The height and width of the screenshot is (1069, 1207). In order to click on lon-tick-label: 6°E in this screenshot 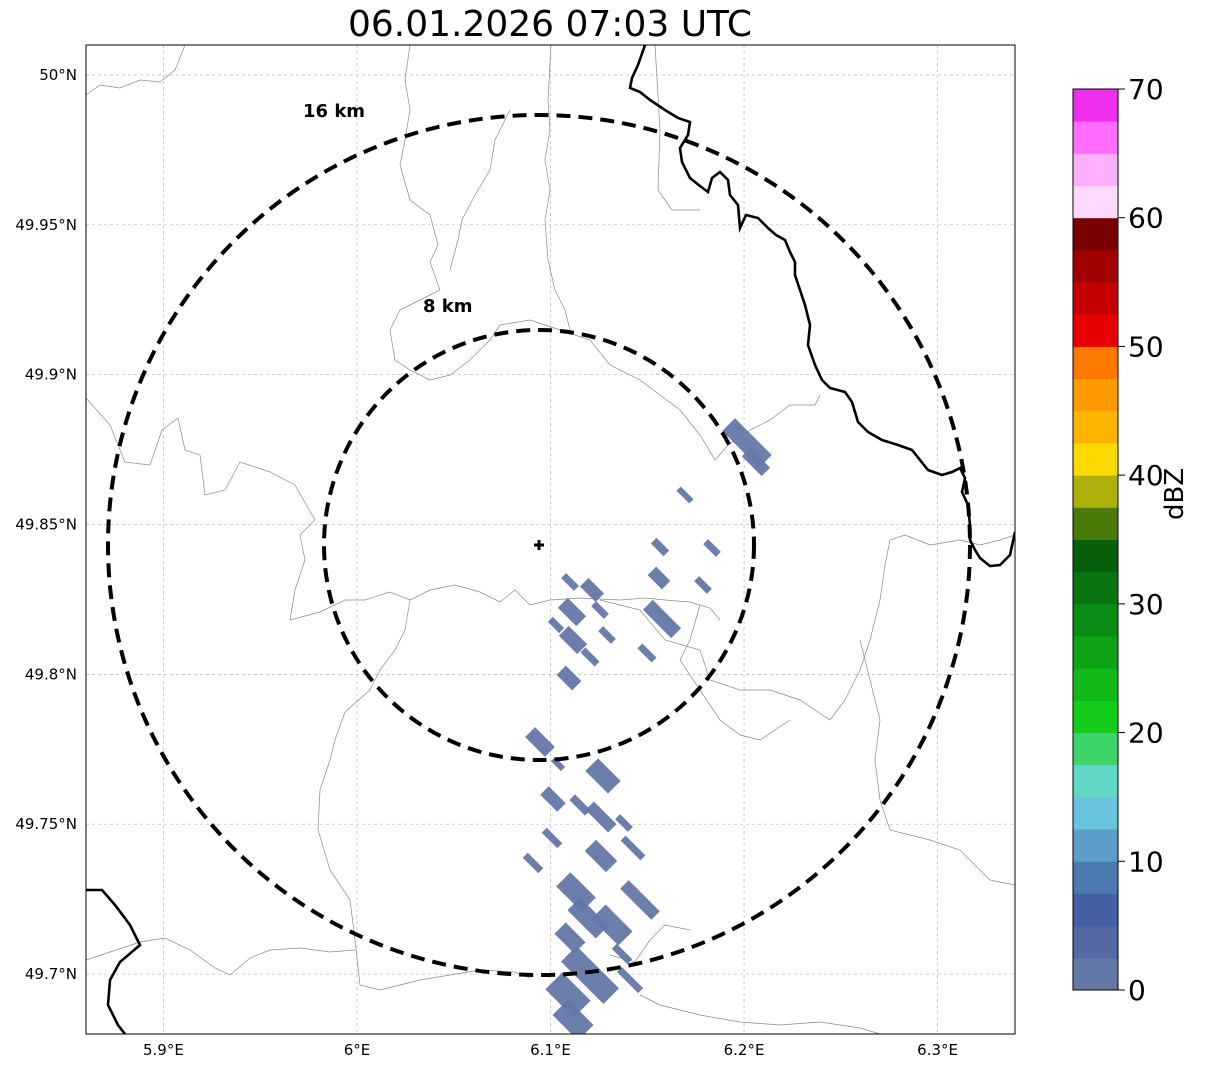, I will do `click(357, 1050)`.